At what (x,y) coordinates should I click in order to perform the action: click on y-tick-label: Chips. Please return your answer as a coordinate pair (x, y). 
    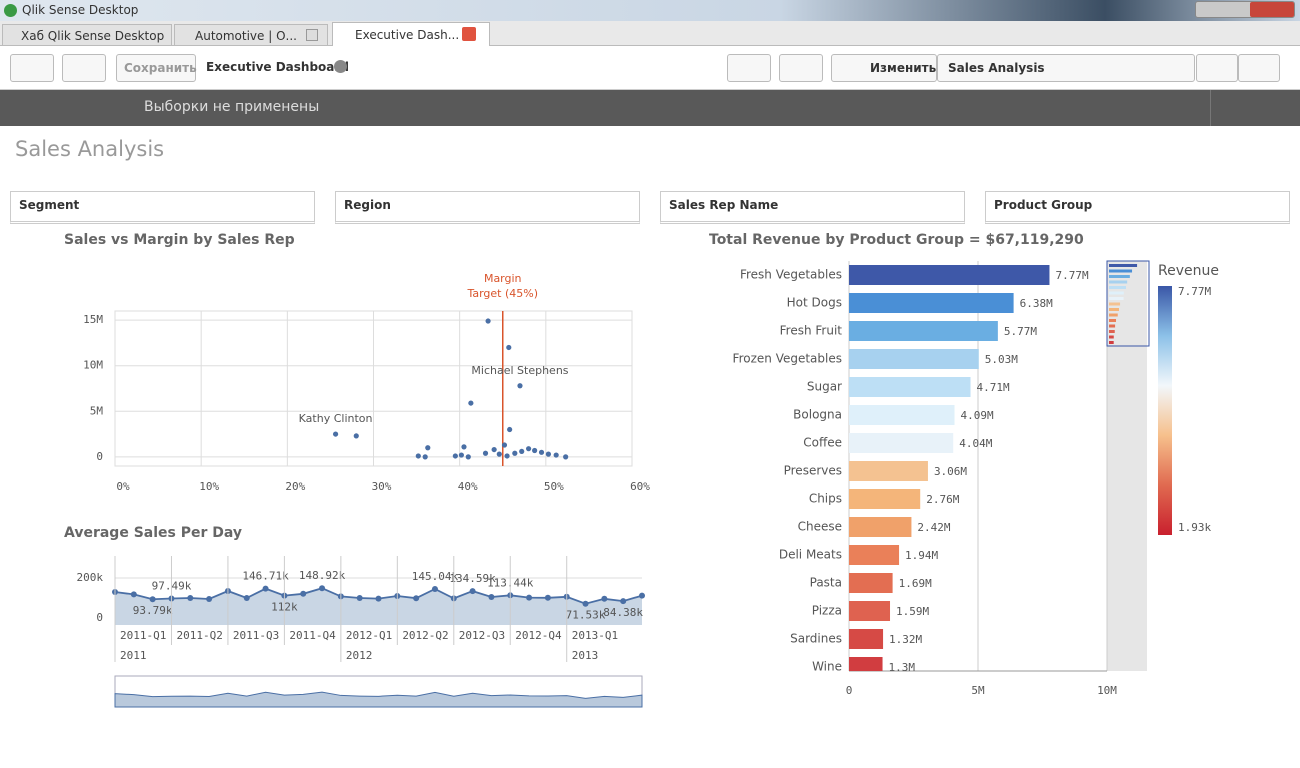
    Looking at the image, I should click on (825, 499).